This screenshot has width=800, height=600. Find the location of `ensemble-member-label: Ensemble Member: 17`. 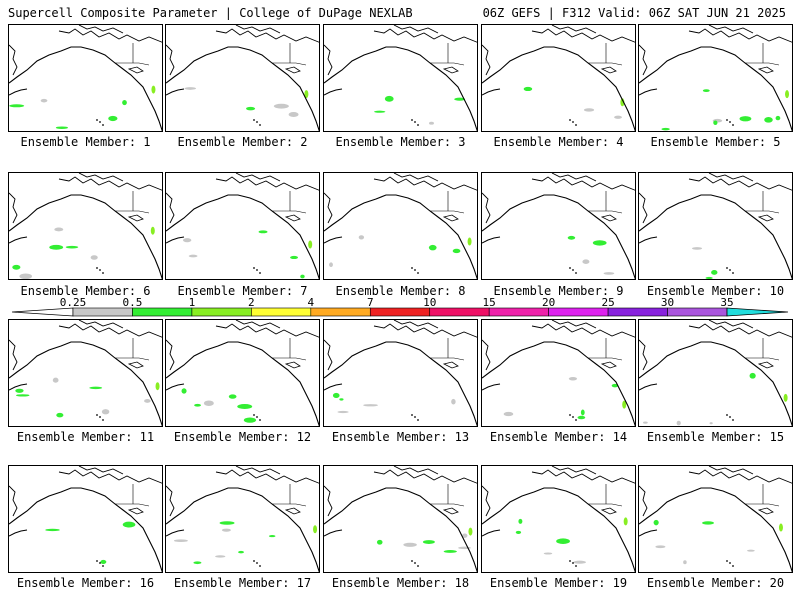

ensemble-member-label: Ensemble Member: 17 is located at coordinates (242, 583).